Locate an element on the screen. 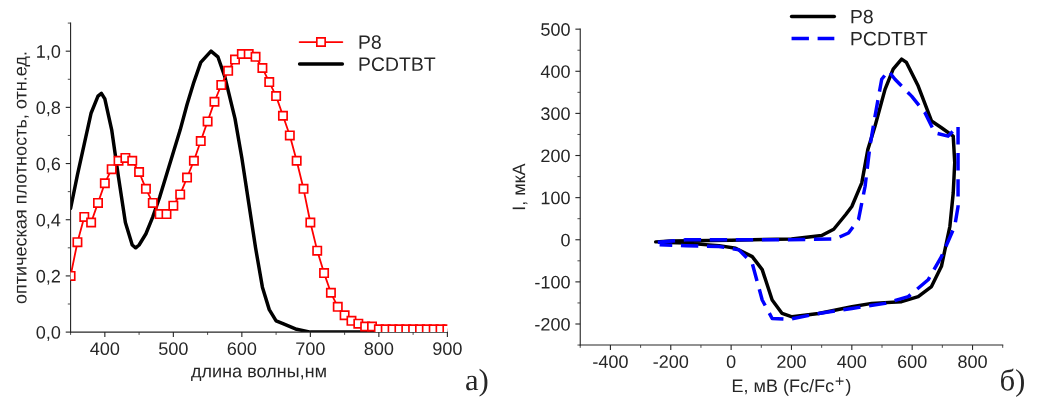  x-tick-label: 700 is located at coordinates (310, 349).